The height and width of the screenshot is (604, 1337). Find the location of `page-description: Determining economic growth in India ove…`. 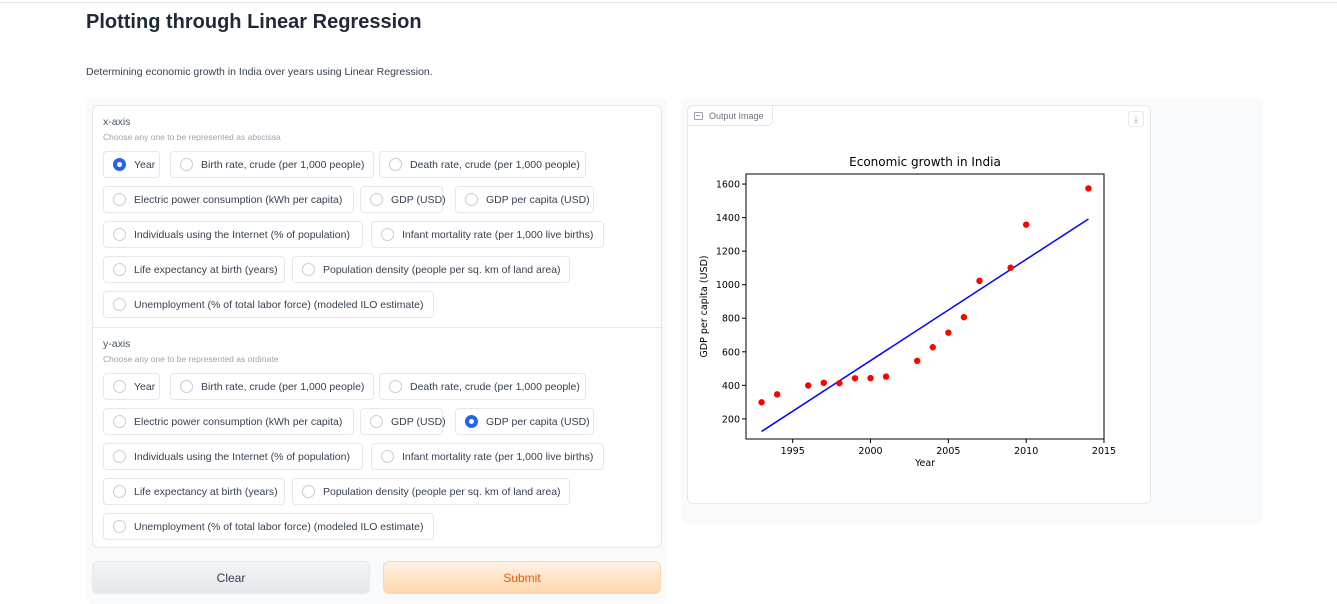

page-description: Determining economic growth in India ove… is located at coordinates (259, 72).